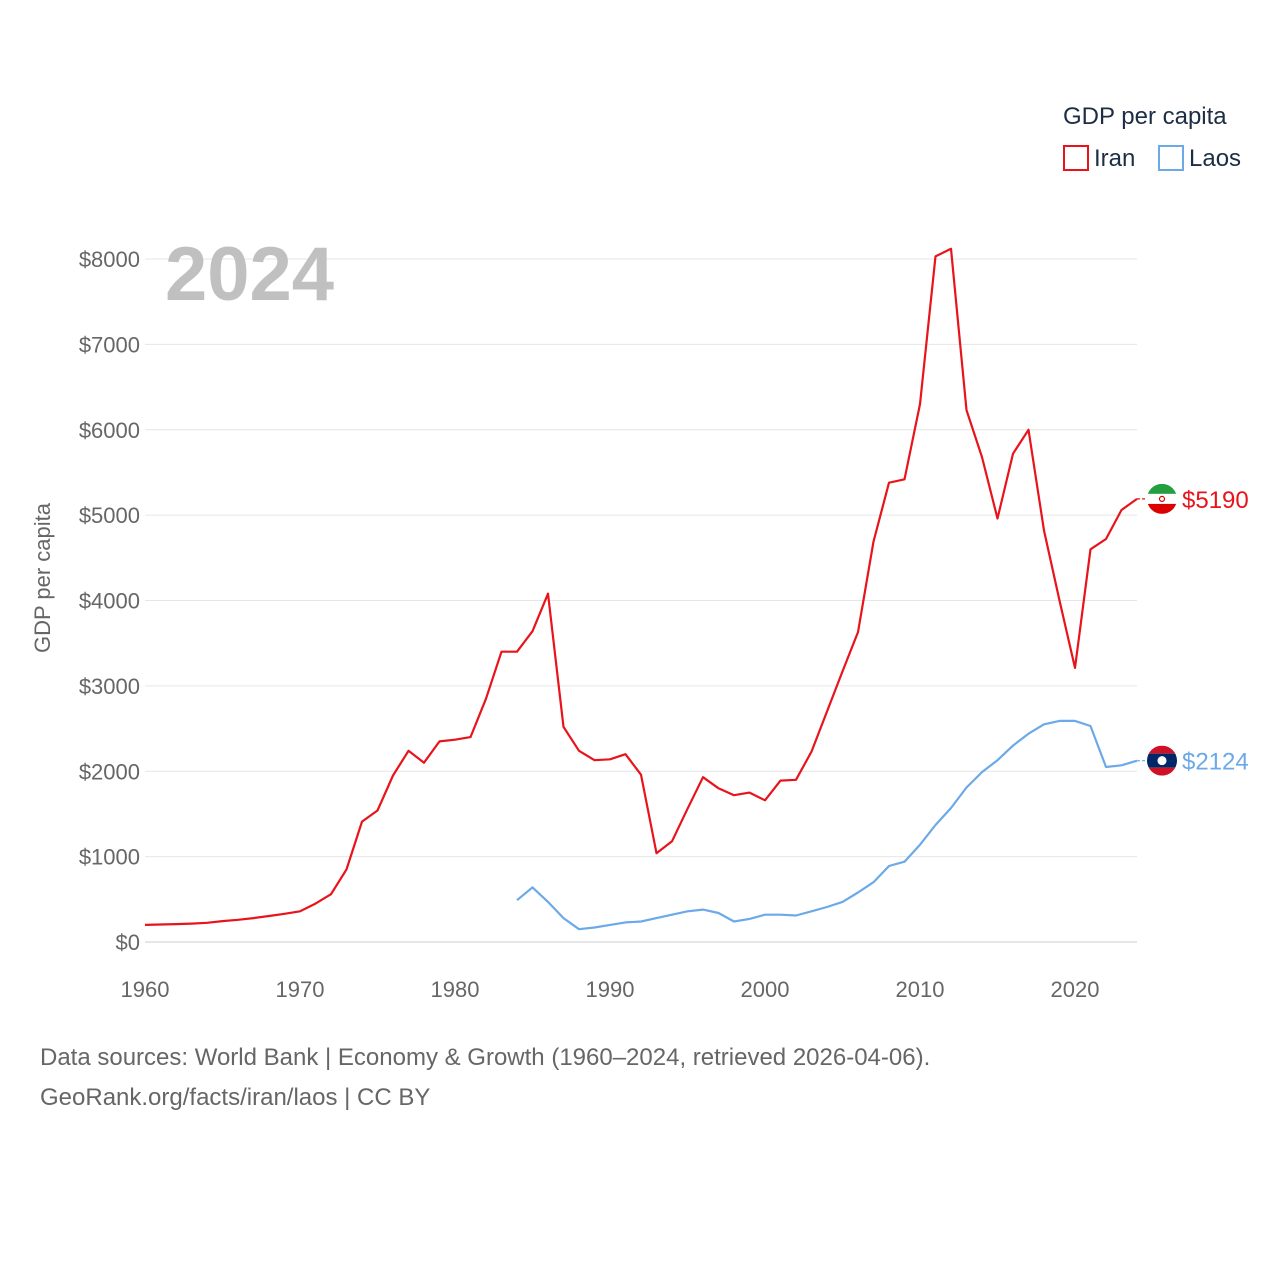 The image size is (1280, 1280). Describe the element at coordinates (765, 989) in the screenshot. I see `x-tick-label: 2000` at that location.